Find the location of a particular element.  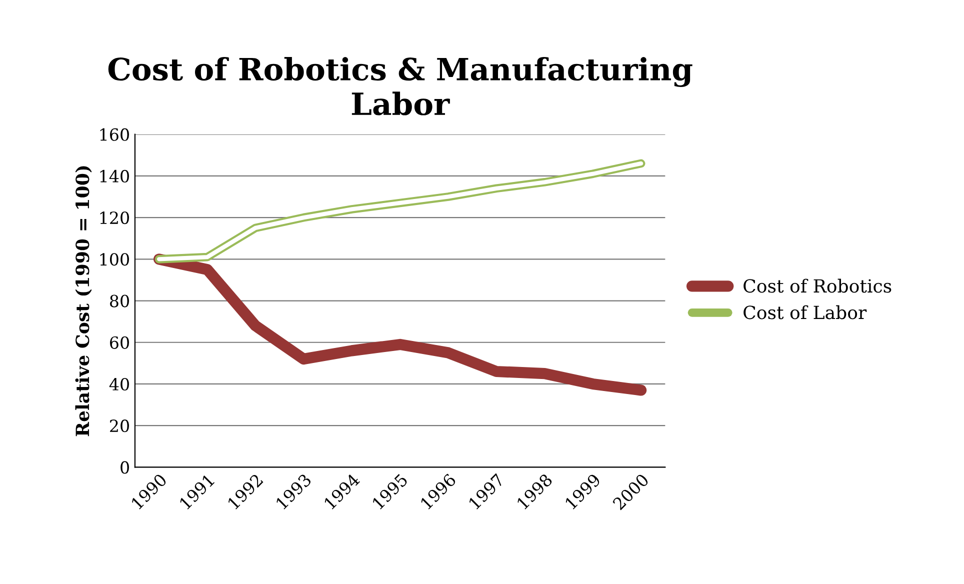

y-tick-label: 160 is located at coordinates (114, 134).